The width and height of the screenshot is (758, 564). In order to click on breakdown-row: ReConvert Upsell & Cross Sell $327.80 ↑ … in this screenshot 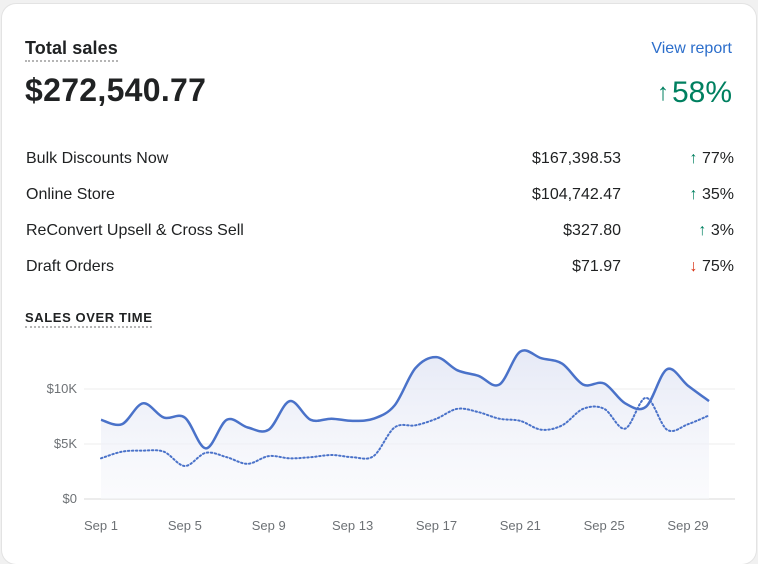, I will do `click(380, 234)`.